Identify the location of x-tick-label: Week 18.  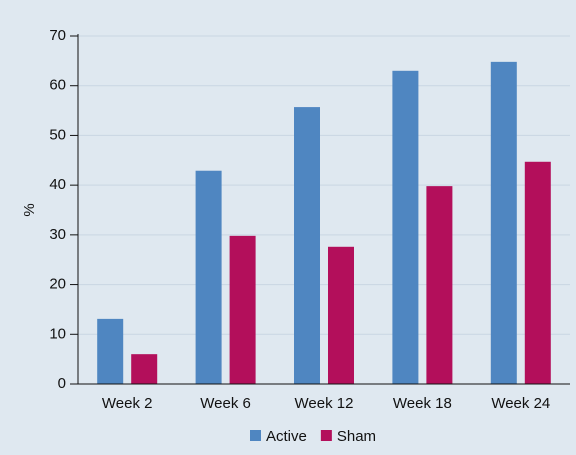
(422, 403).